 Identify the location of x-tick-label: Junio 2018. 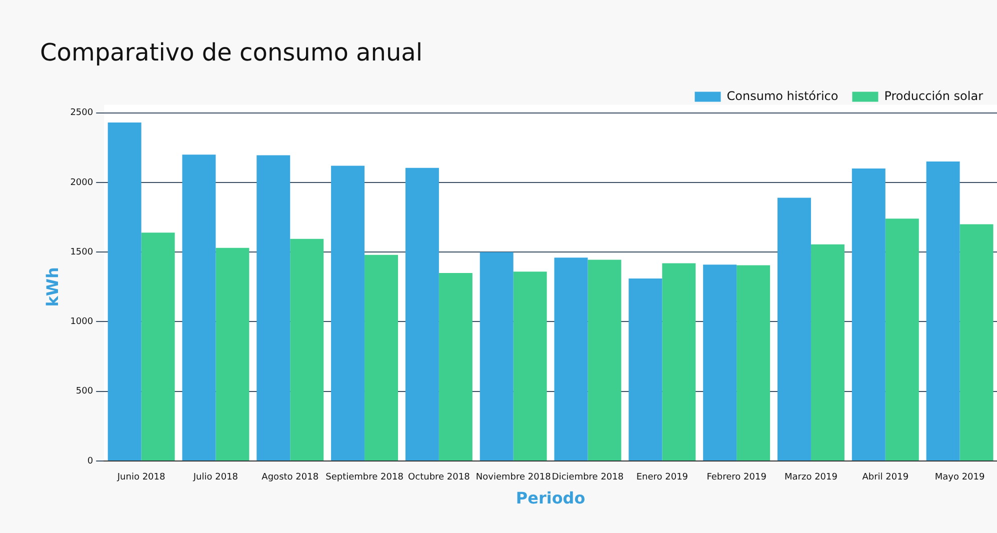
(141, 477).